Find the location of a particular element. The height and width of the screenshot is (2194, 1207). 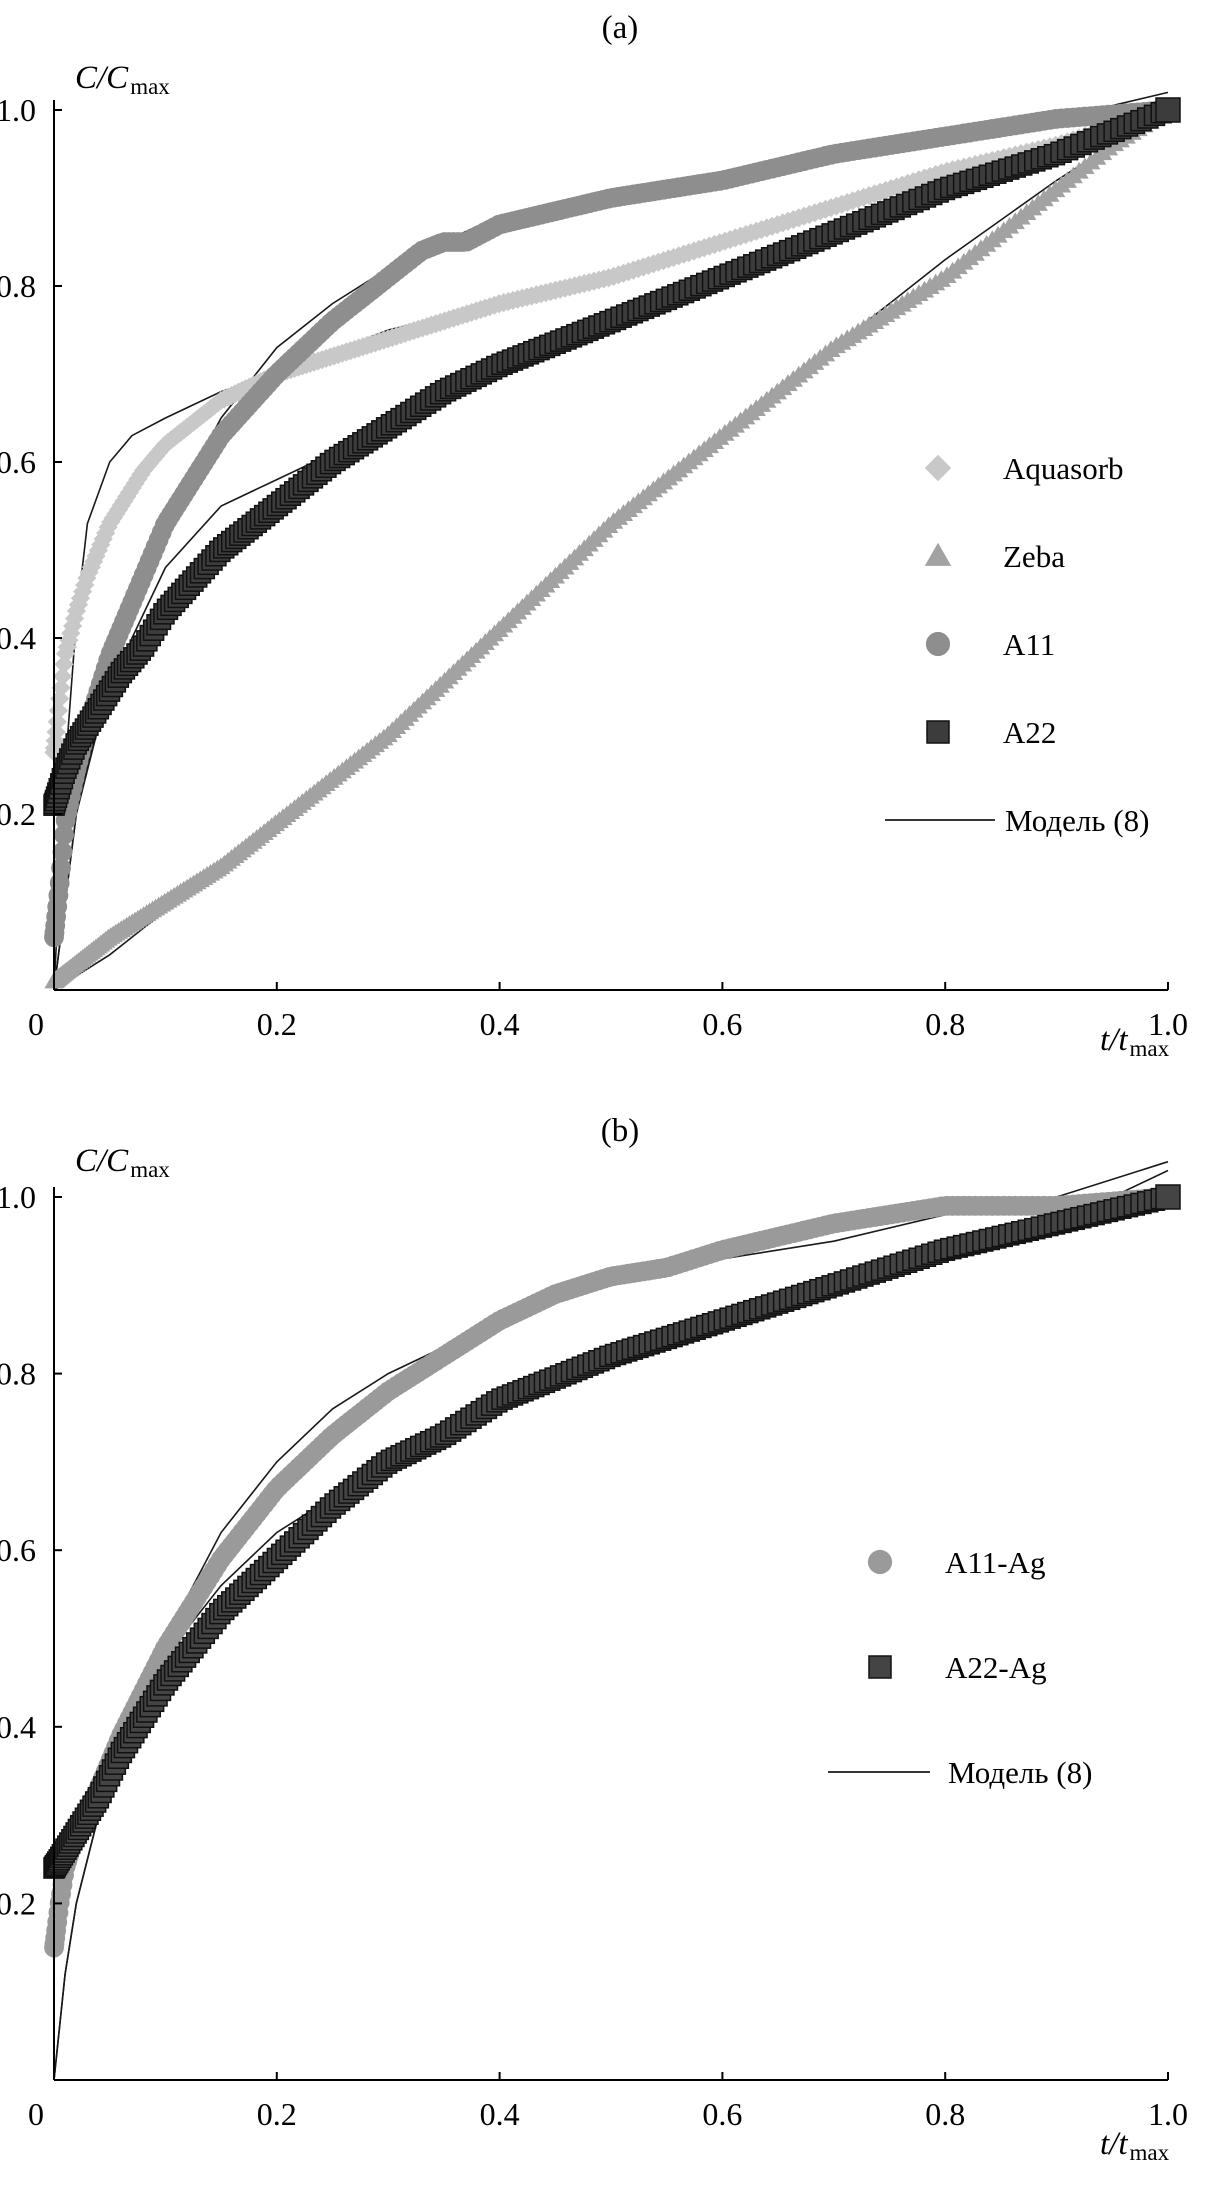

legend-label: Zeba is located at coordinates (1034, 556).